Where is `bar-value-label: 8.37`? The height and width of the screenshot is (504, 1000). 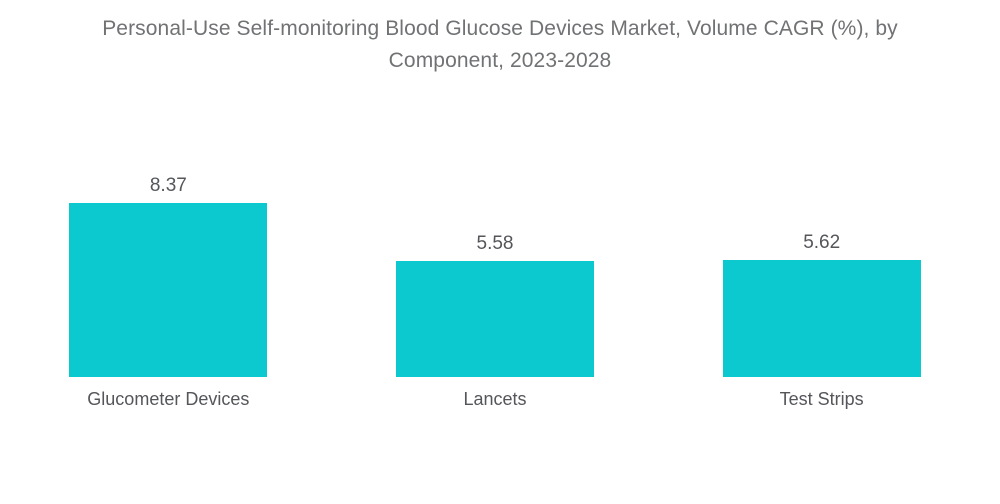 bar-value-label: 8.37 is located at coordinates (168, 185).